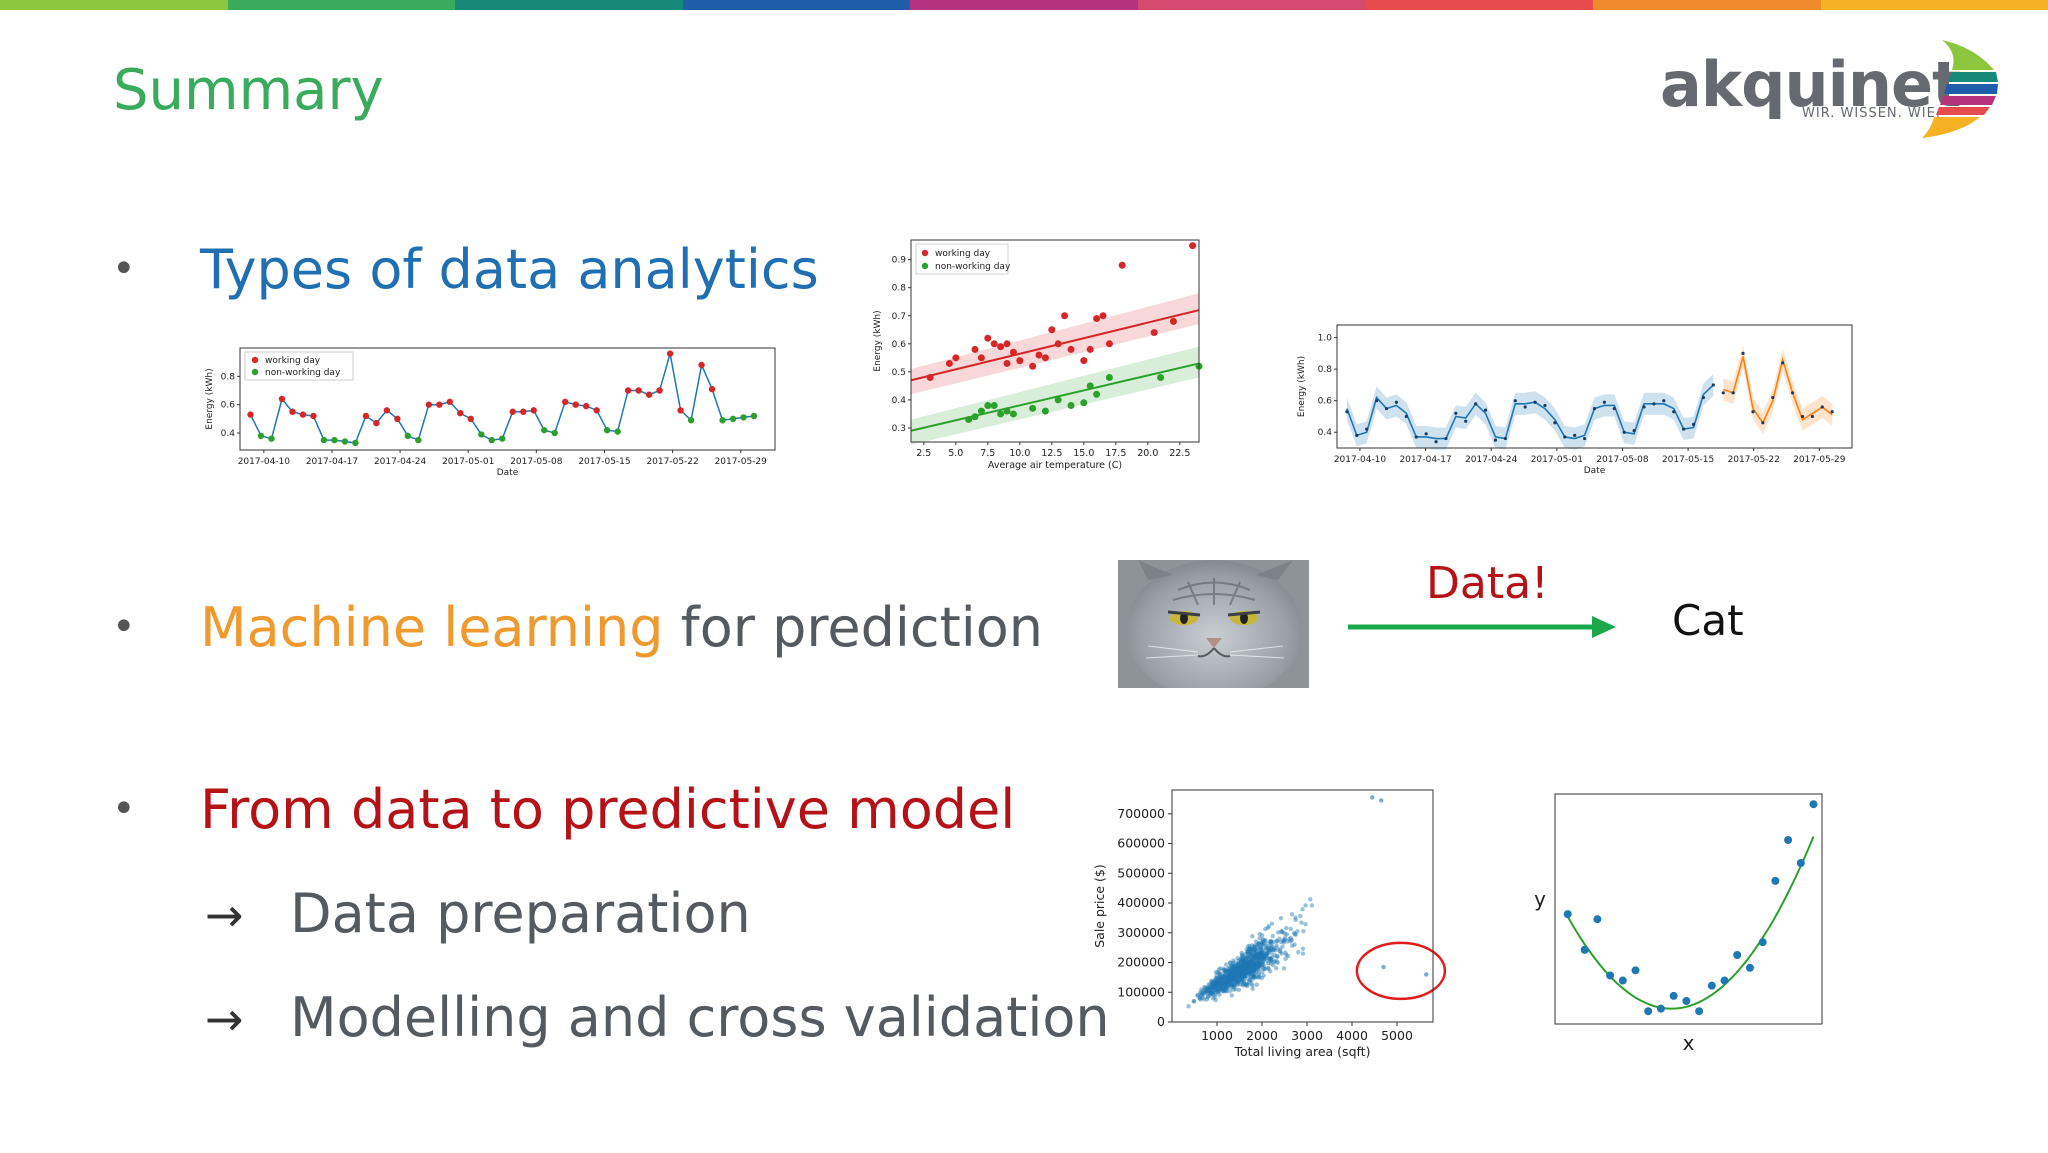 This screenshot has width=2048, height=1153. I want to click on logo-tagline: WIR. WISSEN. WIE., so click(1871, 113).